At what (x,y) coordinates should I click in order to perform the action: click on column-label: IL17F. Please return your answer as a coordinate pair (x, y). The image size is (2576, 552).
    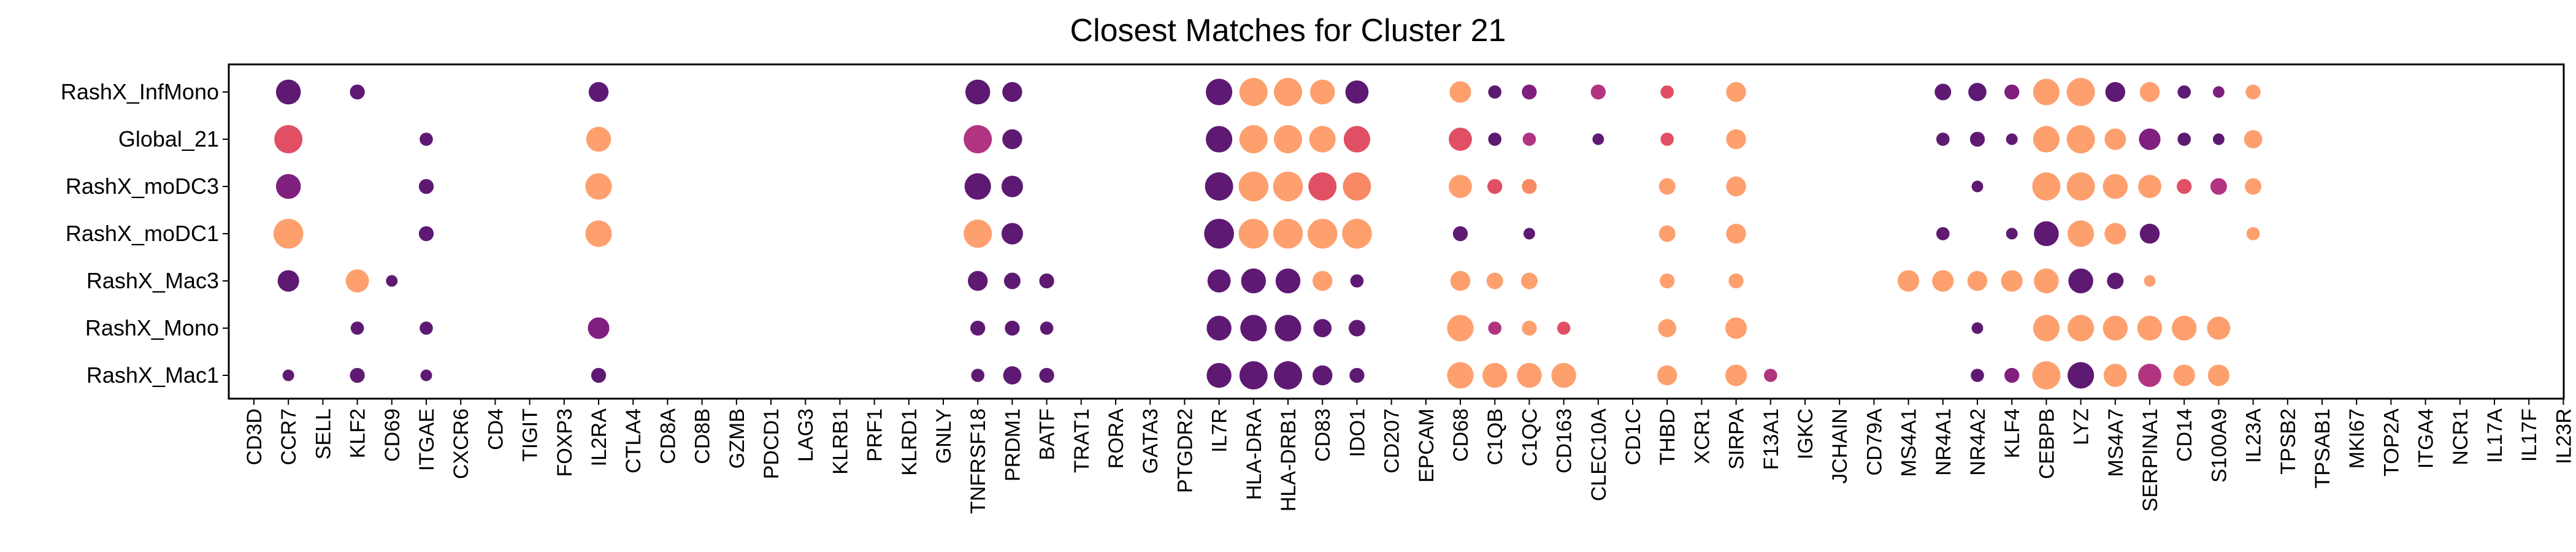
    Looking at the image, I should click on (2529, 435).